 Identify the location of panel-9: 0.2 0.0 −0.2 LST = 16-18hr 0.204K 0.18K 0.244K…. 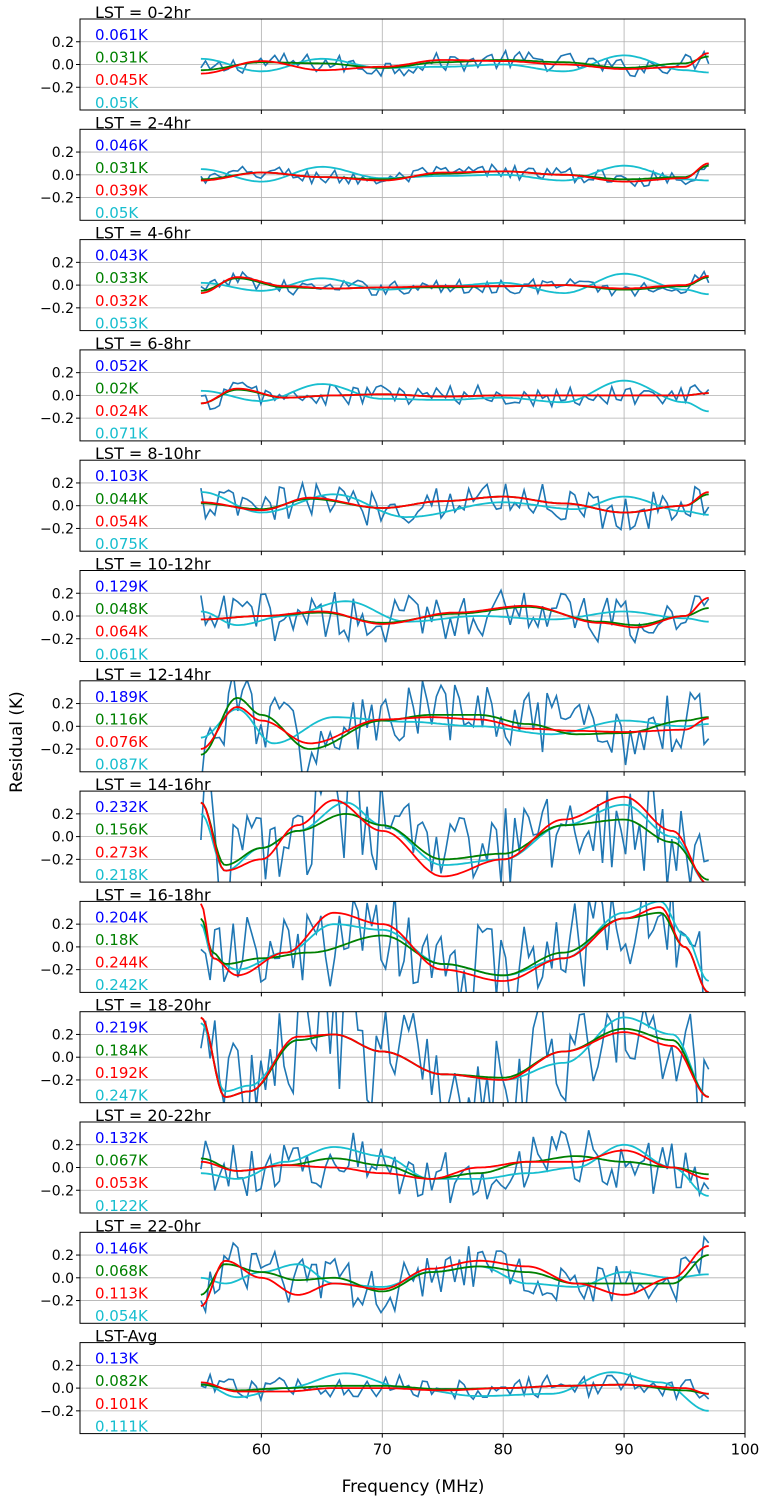
(393, 941).